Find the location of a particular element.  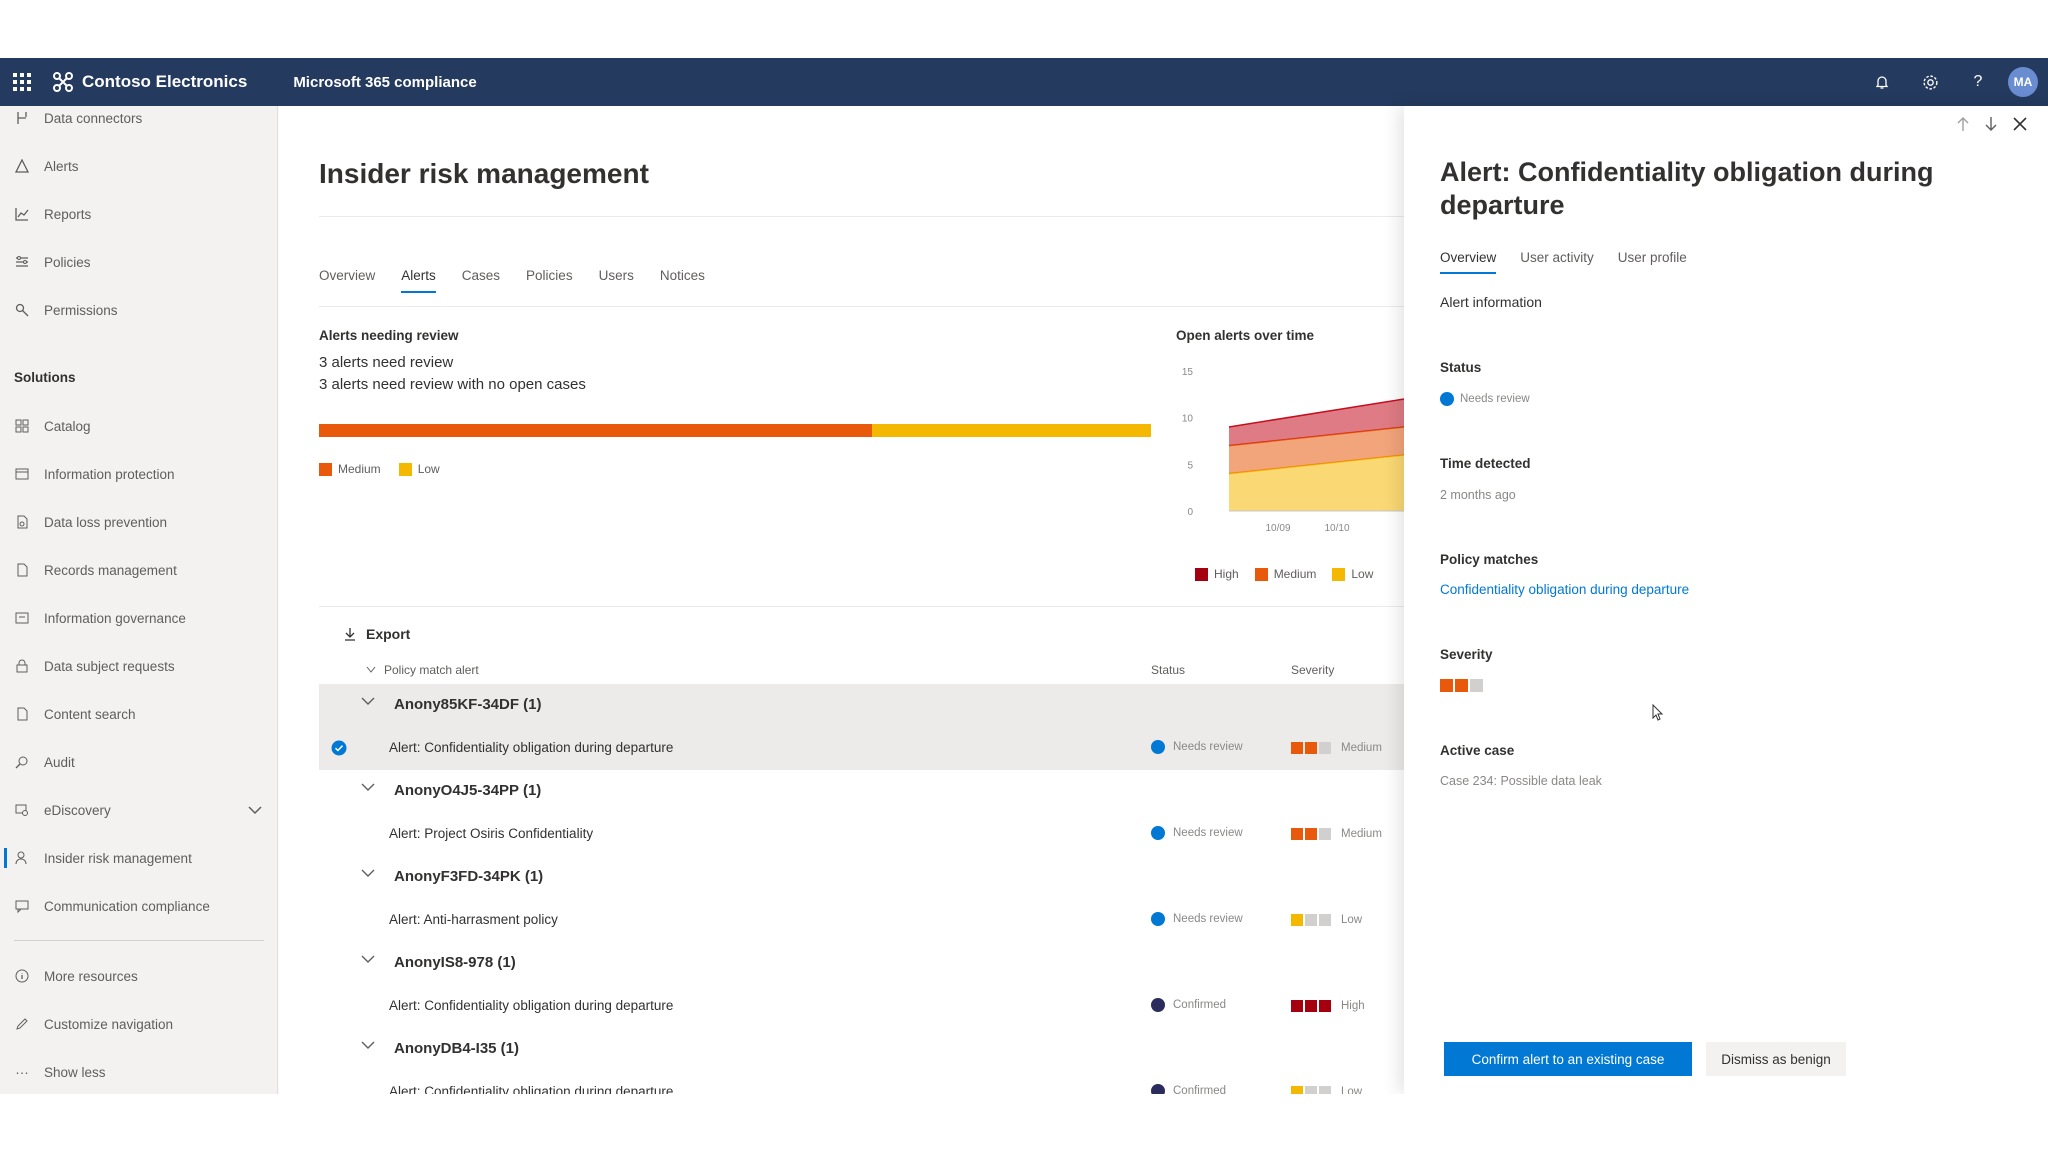

alert-name: Alert: Project Osiris Confidentiality is located at coordinates (491, 833).